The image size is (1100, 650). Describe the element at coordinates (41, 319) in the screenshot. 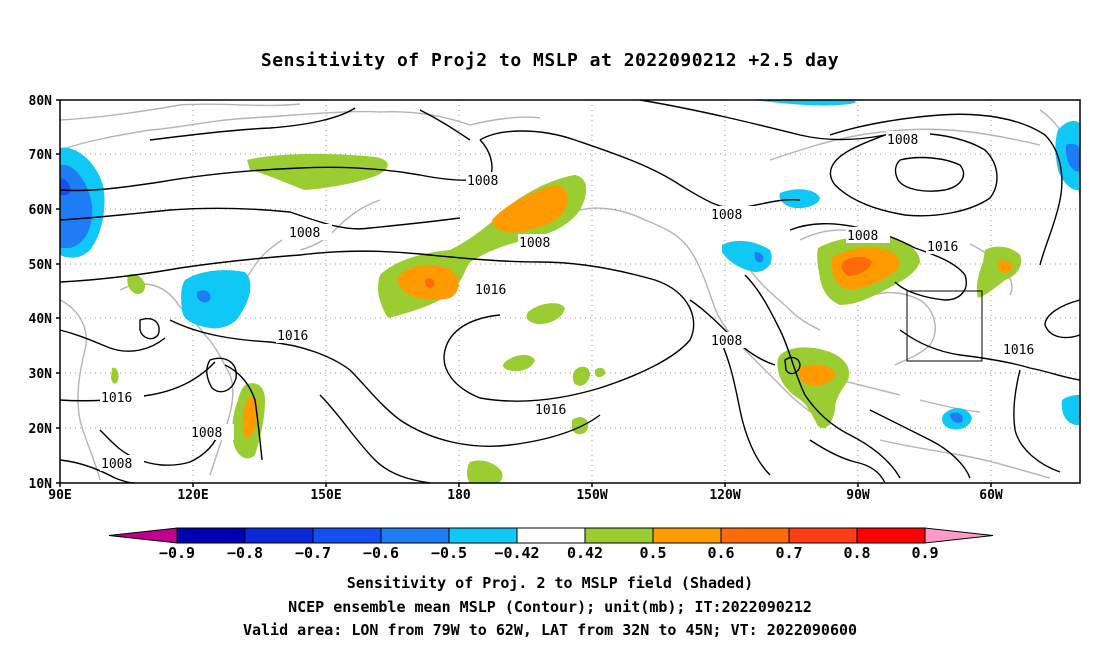

I see `lat-label: 40N` at that location.